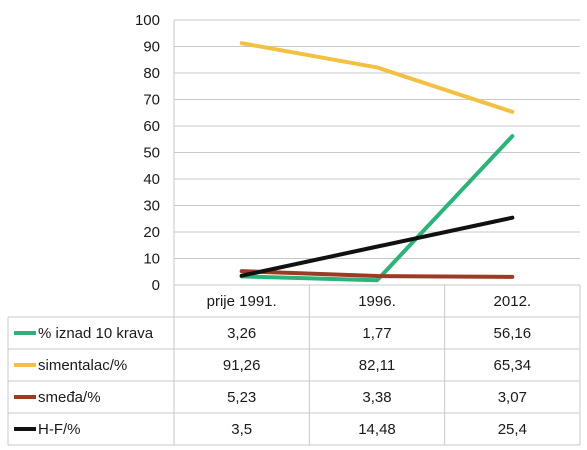 This screenshot has width=587, height=450. I want to click on y-tick-label: 10, so click(151, 259).